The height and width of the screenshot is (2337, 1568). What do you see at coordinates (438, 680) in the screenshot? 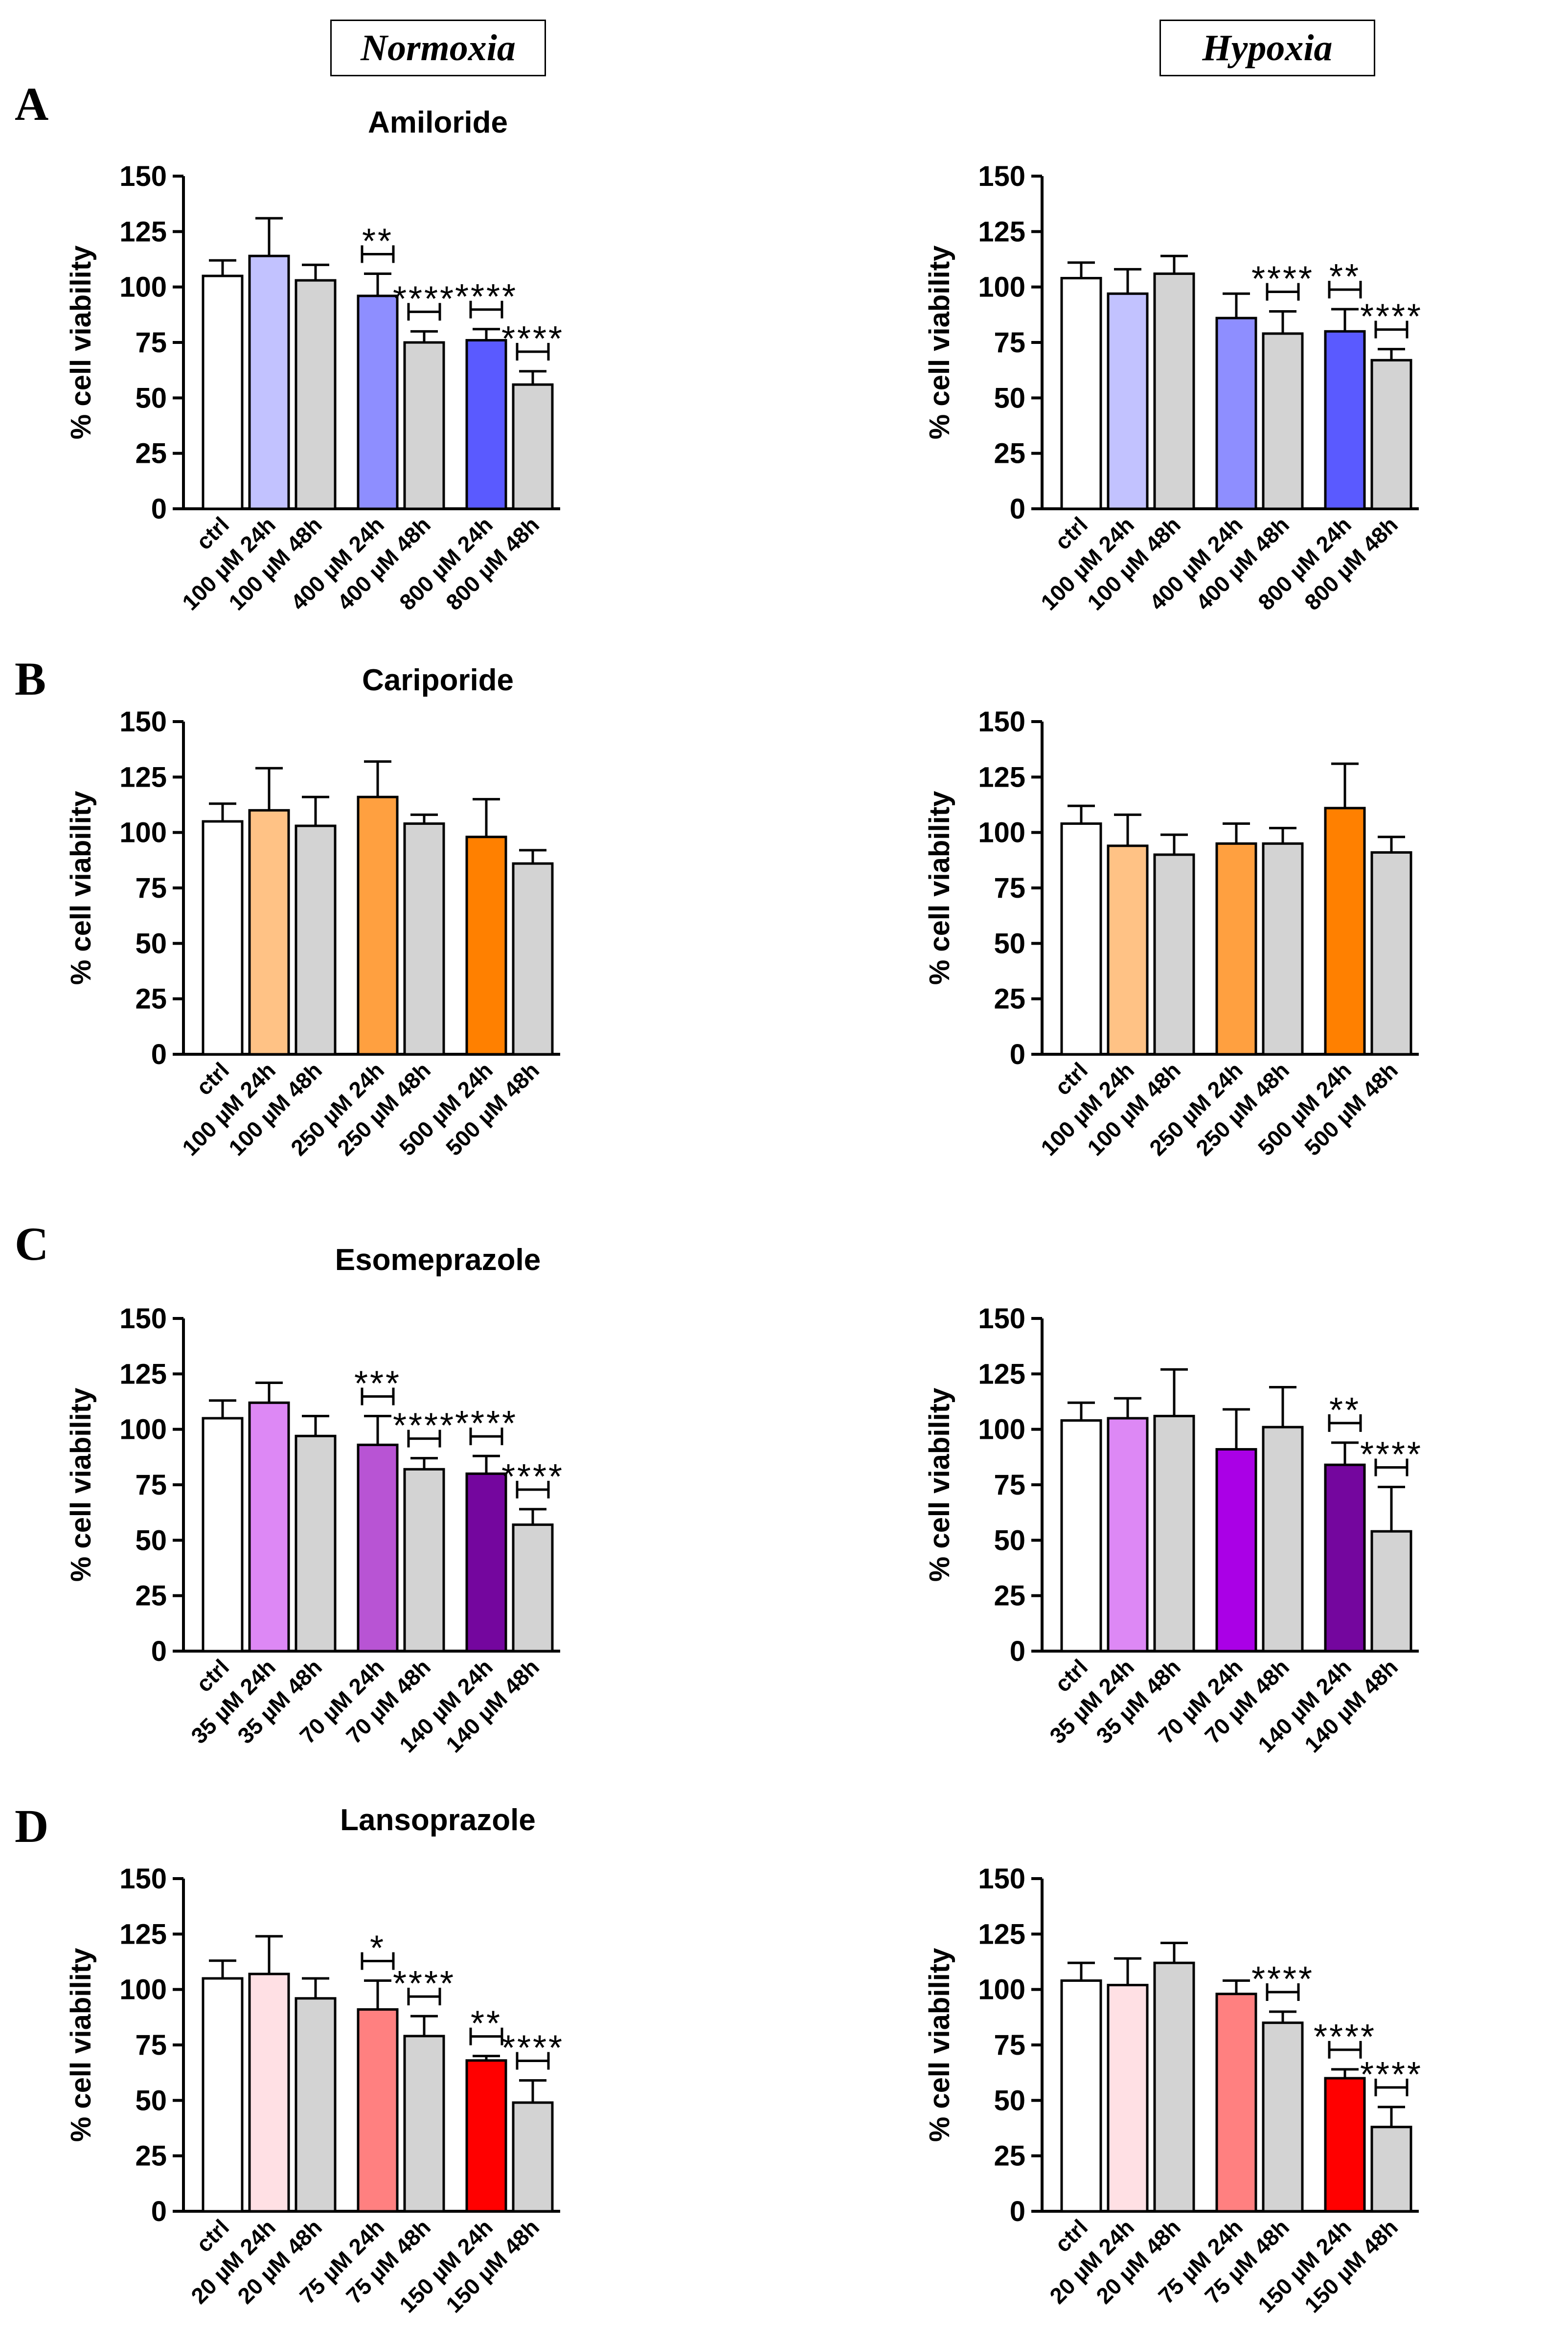
I see `drug-title-cariporide: Cariporide` at bounding box center [438, 680].